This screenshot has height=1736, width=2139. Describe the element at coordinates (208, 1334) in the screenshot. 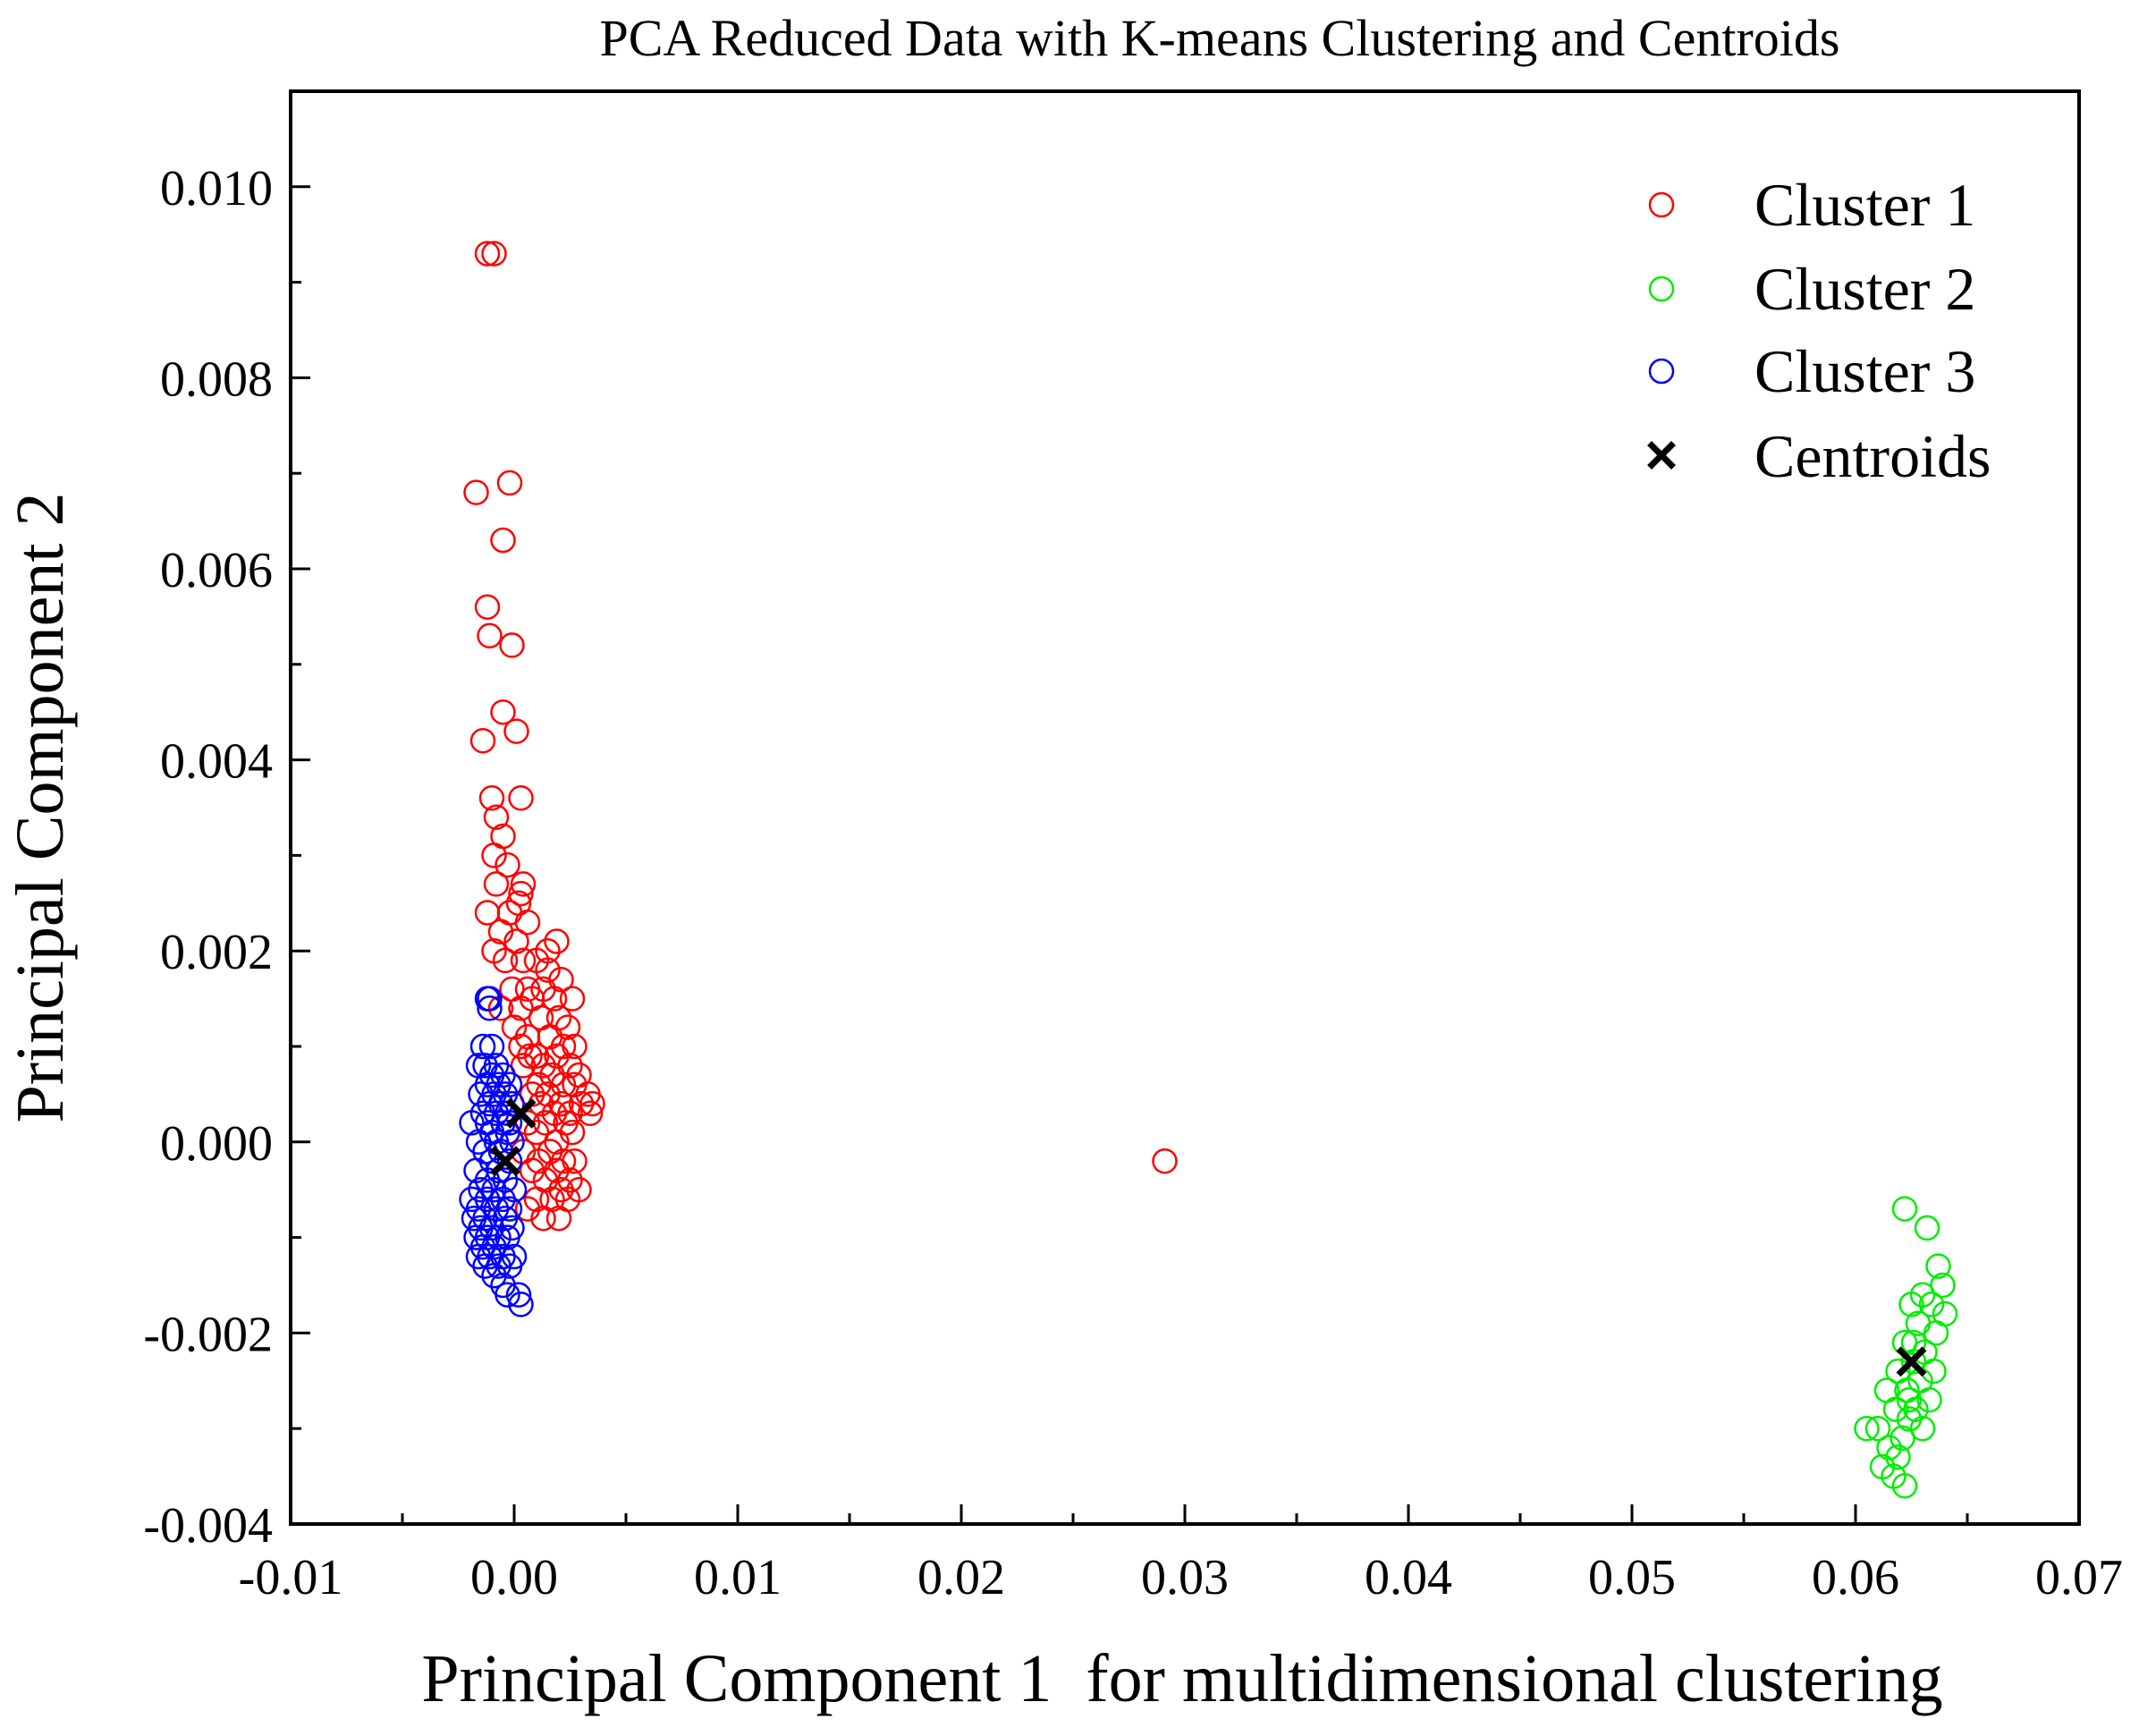

I see `y-tick-label: -0.002` at that location.